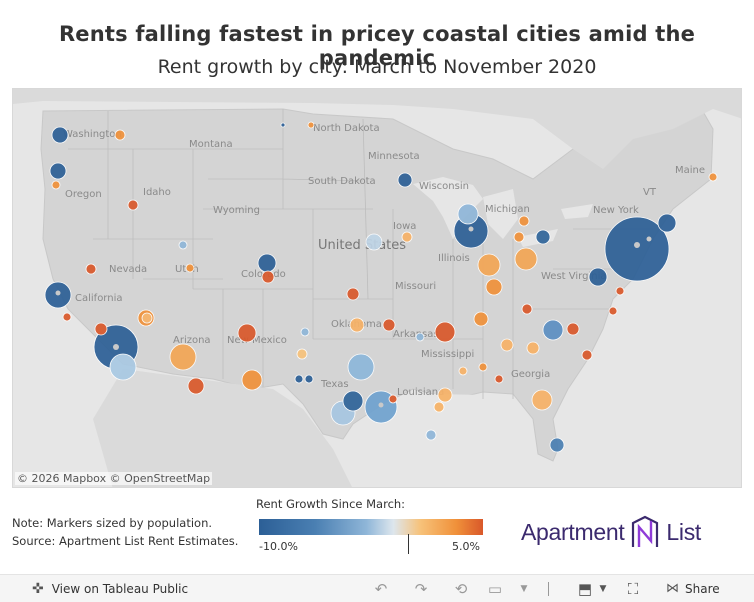 This screenshot has height=602, width=754. What do you see at coordinates (466, 546) in the screenshot?
I see `legend-max-label: 5.0%` at bounding box center [466, 546].